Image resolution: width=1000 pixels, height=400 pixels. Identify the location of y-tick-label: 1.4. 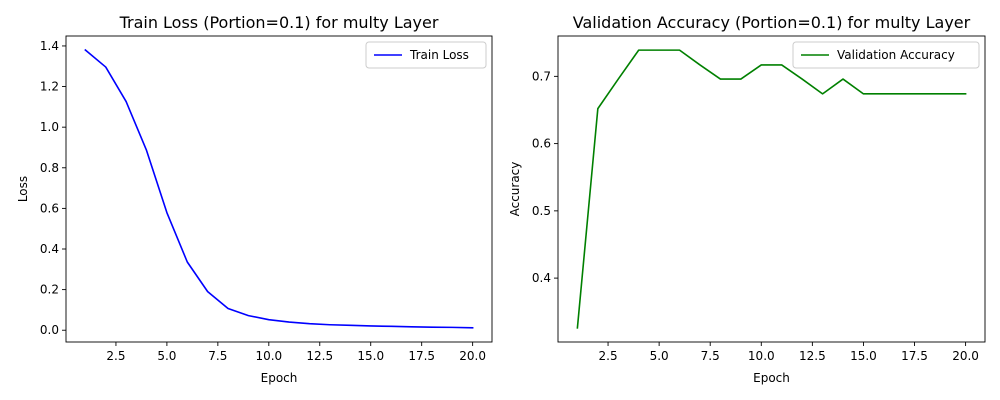
(49, 46).